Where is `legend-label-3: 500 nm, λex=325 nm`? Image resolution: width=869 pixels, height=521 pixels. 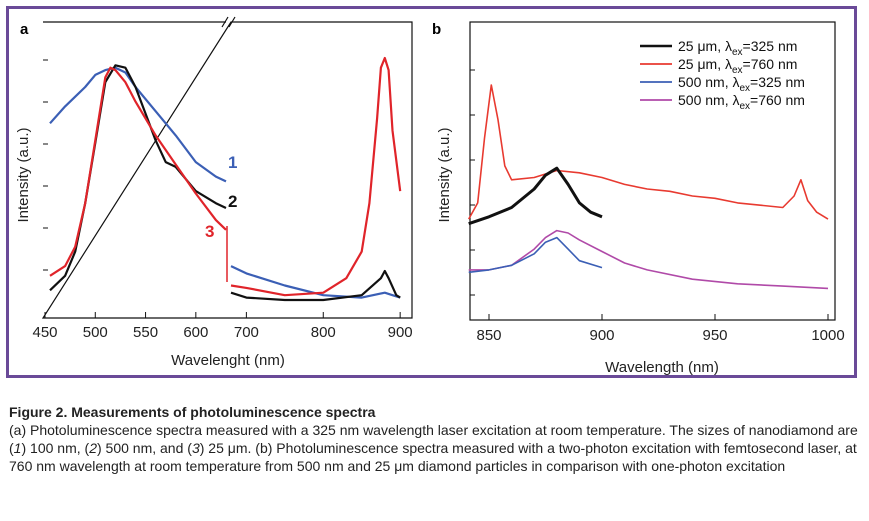 legend-label-3: 500 nm, λex=325 nm is located at coordinates (741, 84).